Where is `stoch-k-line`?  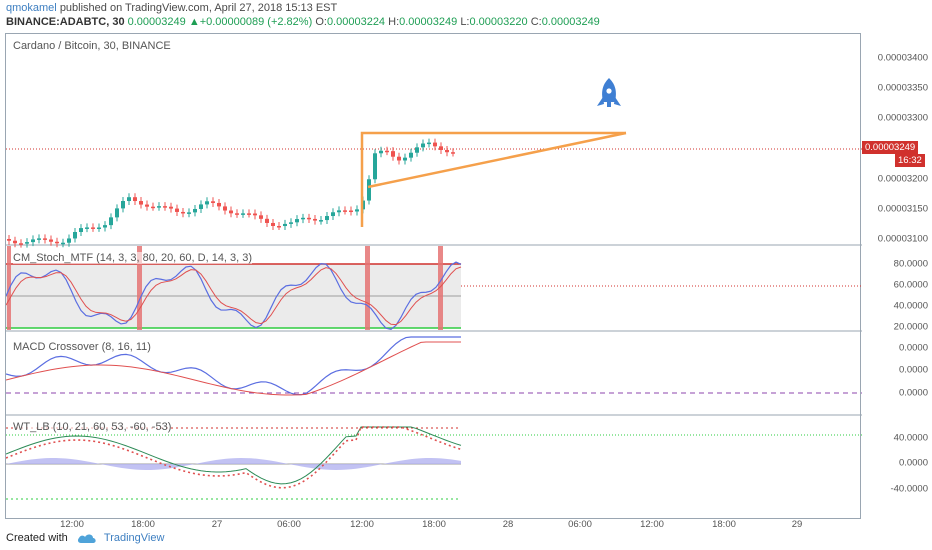
stoch-k-line is located at coordinates (234, 296).